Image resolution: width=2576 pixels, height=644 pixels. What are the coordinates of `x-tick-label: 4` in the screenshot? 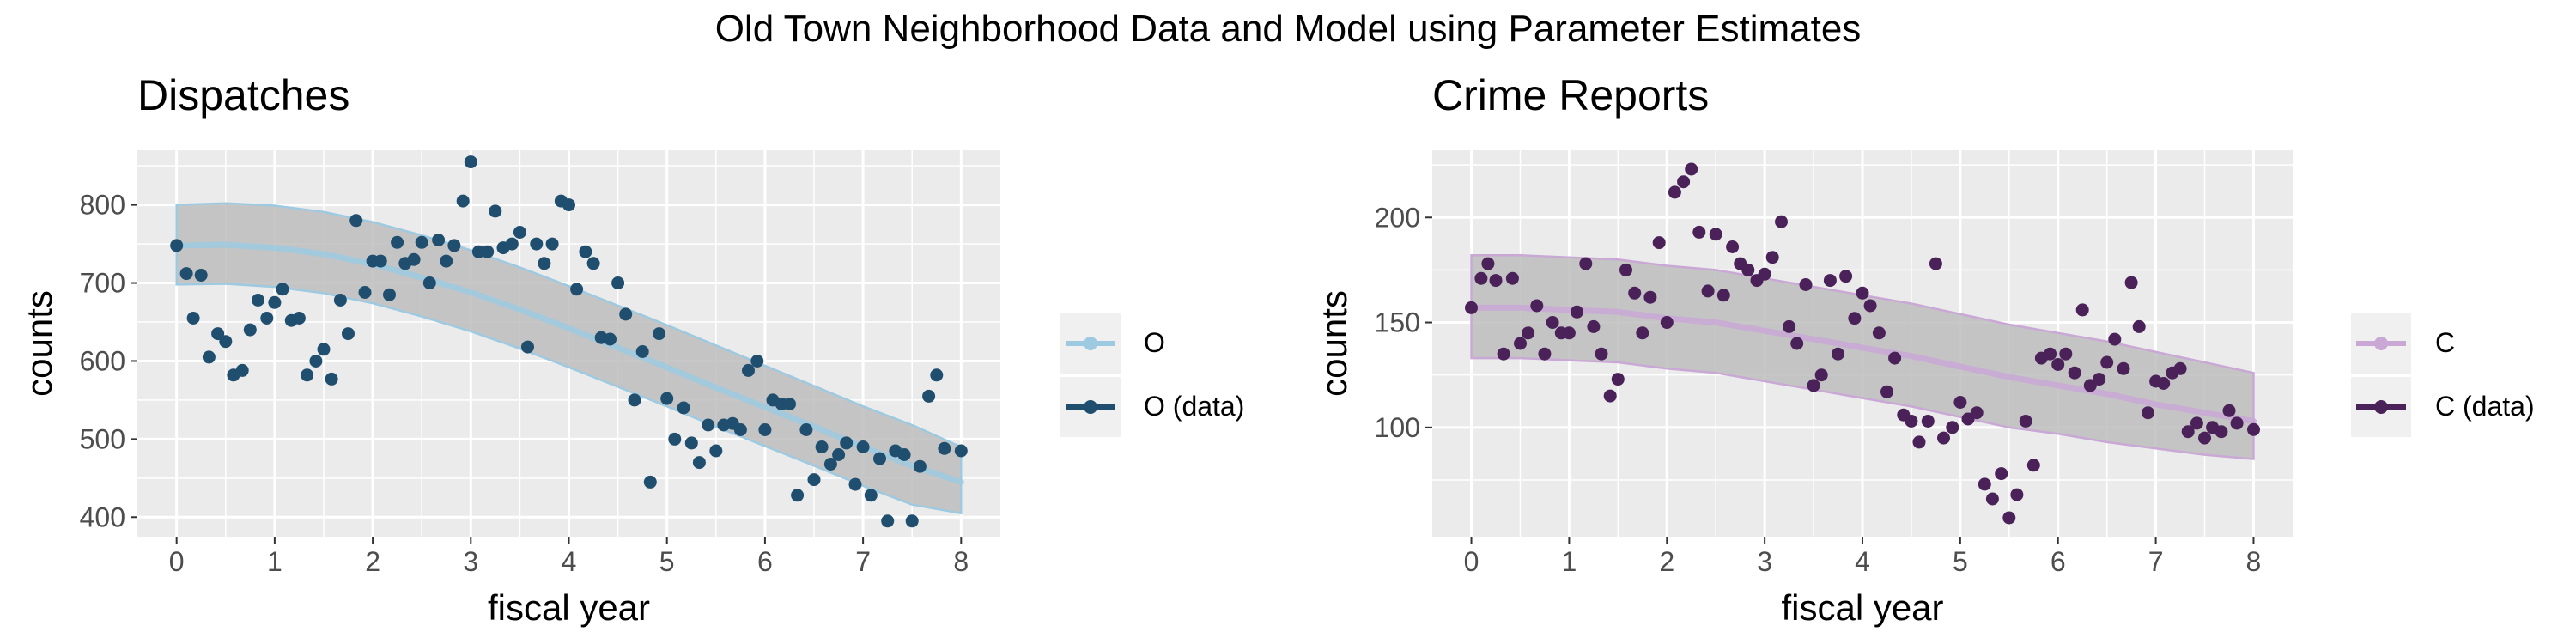 It's located at (1863, 561).